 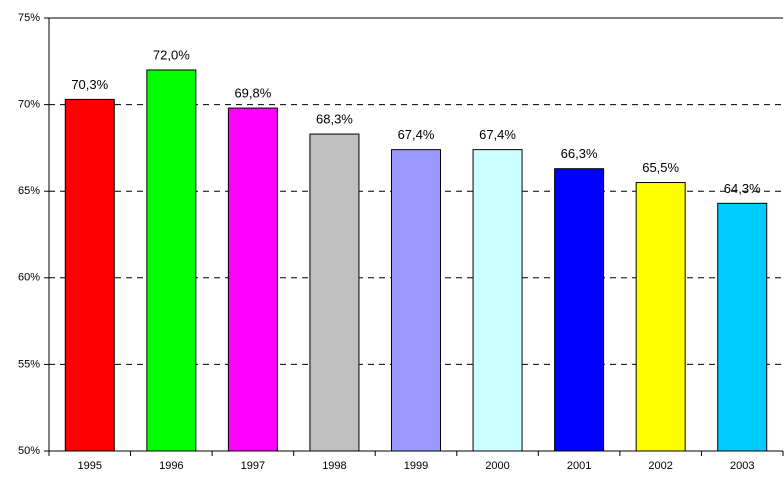 I want to click on value-label: 66,3%, so click(x=579, y=153).